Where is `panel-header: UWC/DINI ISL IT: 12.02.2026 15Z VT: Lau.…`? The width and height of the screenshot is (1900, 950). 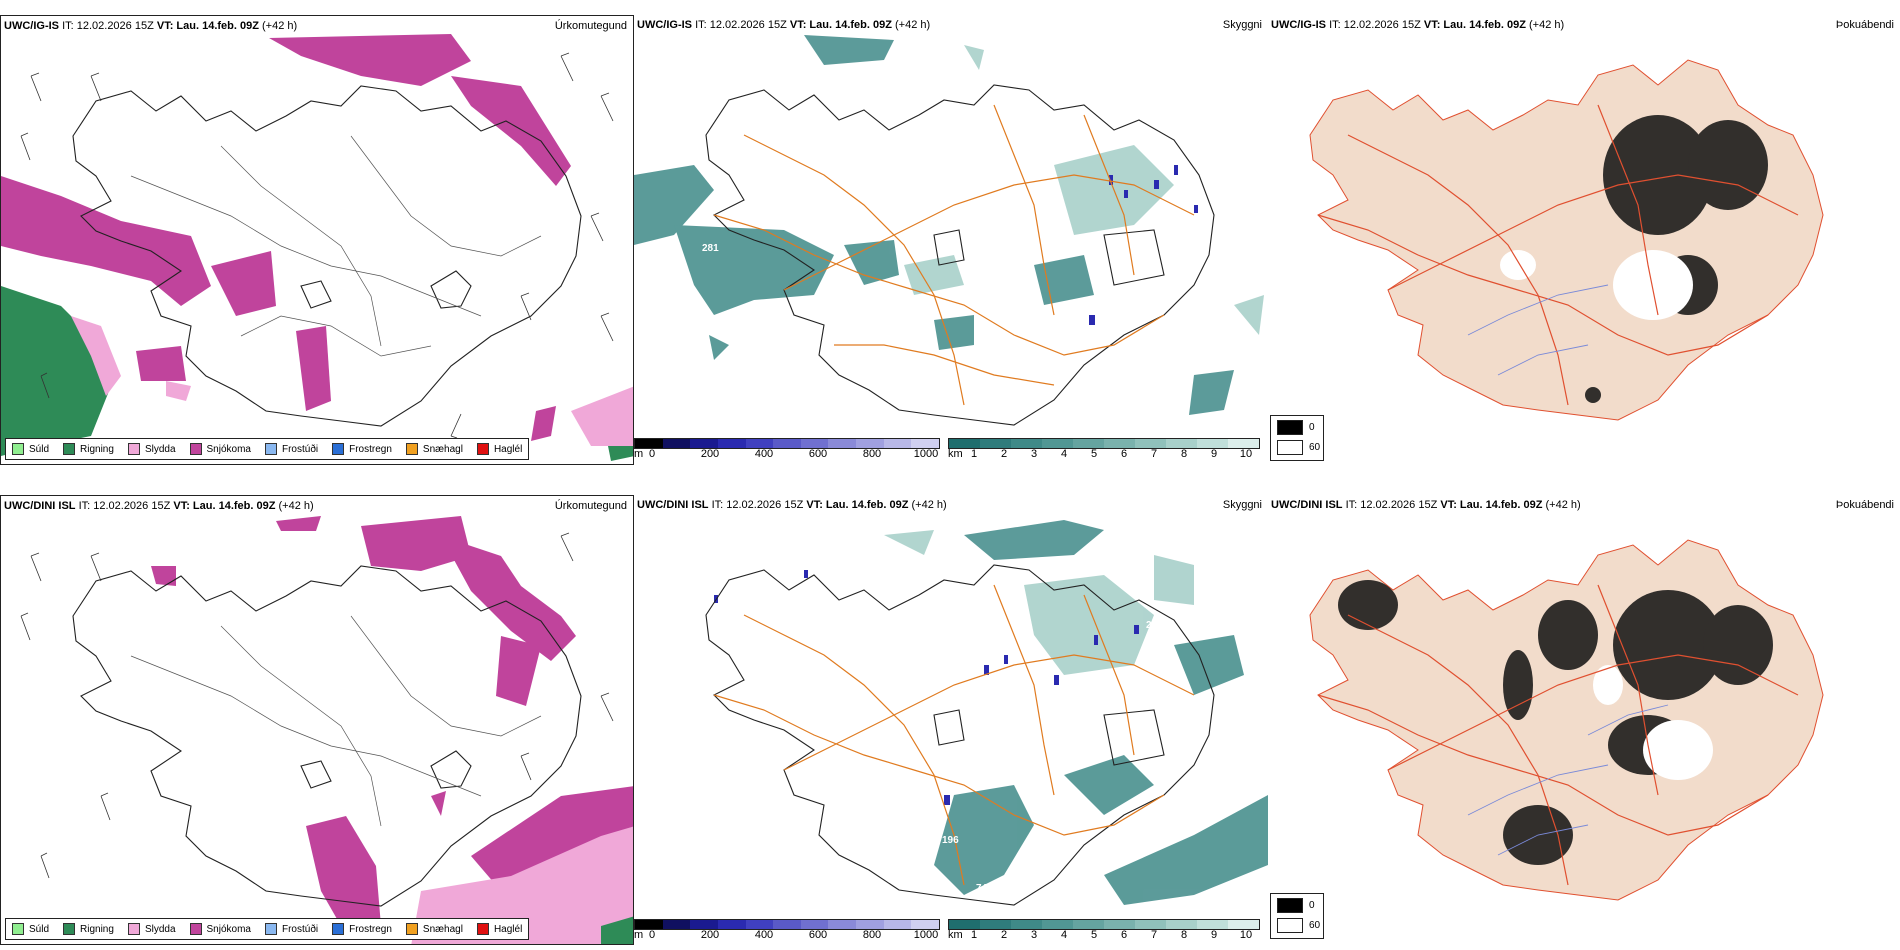 panel-header: UWC/DINI ISL IT: 12.02.2026 15Z VT: Lau.… is located at coordinates (949, 506).